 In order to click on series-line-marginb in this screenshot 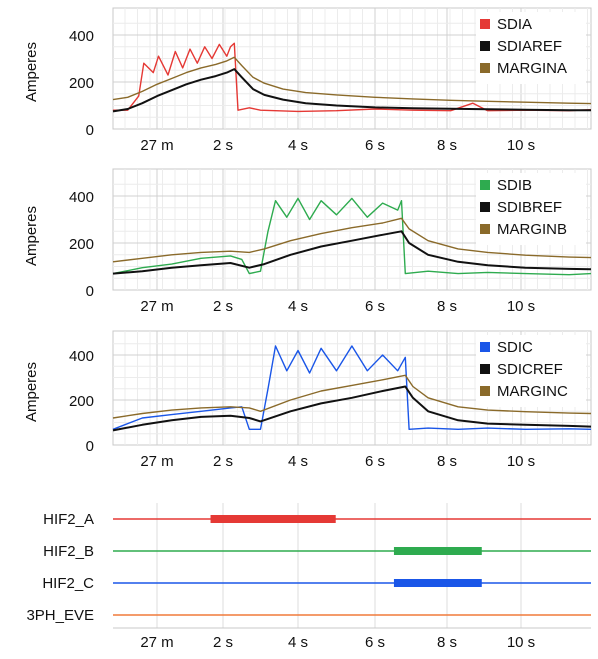, I will do `click(352, 240)`.